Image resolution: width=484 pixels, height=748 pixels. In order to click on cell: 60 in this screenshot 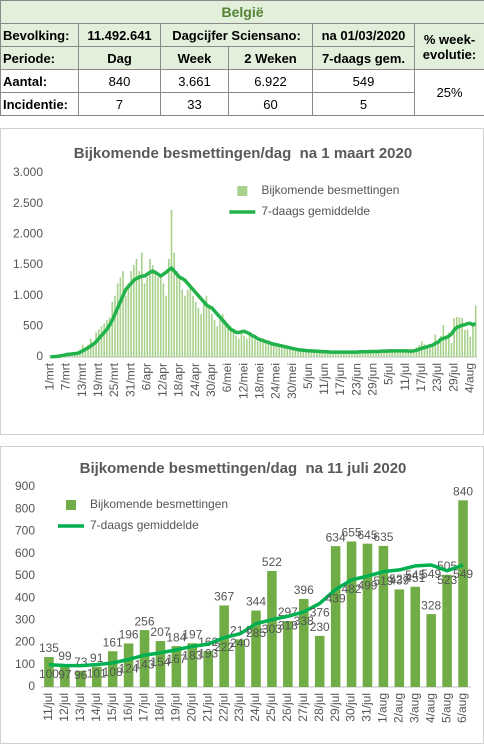, I will do `click(271, 104)`.